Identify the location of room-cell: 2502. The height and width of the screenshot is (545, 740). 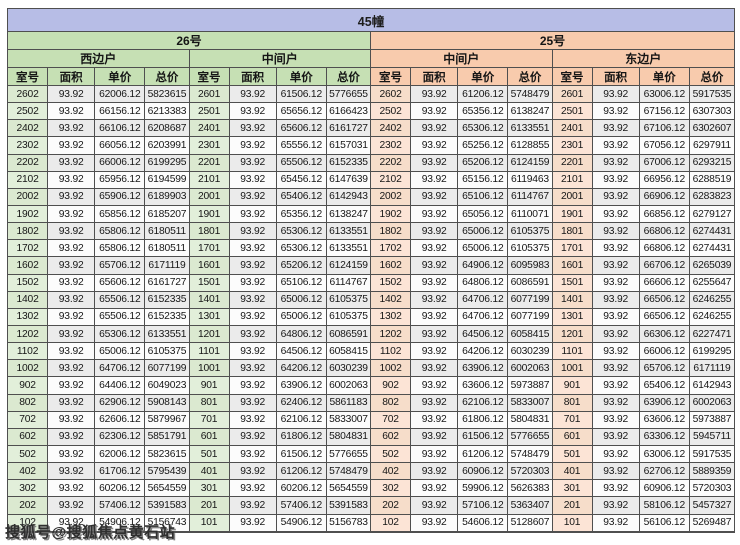
(391, 112).